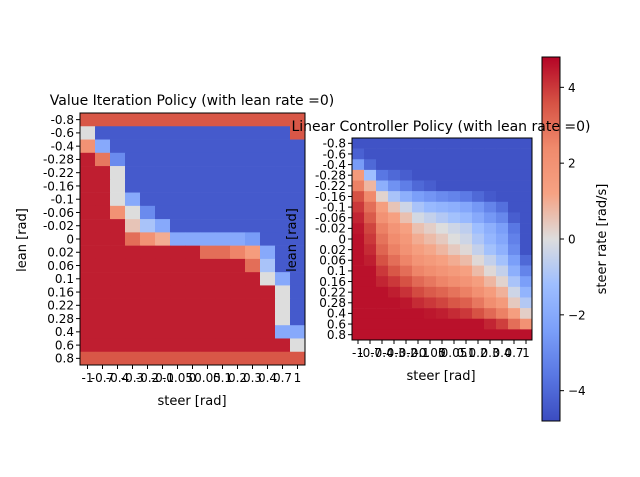 The width and height of the screenshot is (640, 477). Describe the element at coordinates (62, 133) in the screenshot. I see `y-tick-label: -0.6` at that location.